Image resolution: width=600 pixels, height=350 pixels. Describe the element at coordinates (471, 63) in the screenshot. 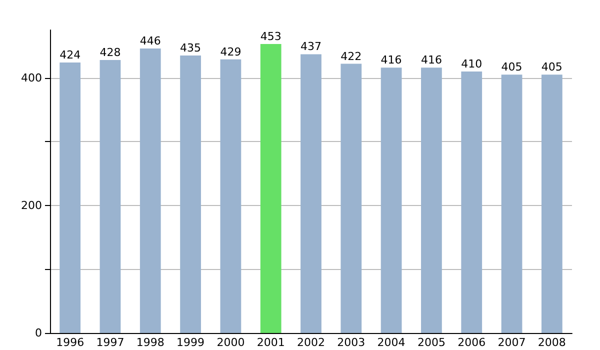

I see `data-label: 410` at that location.